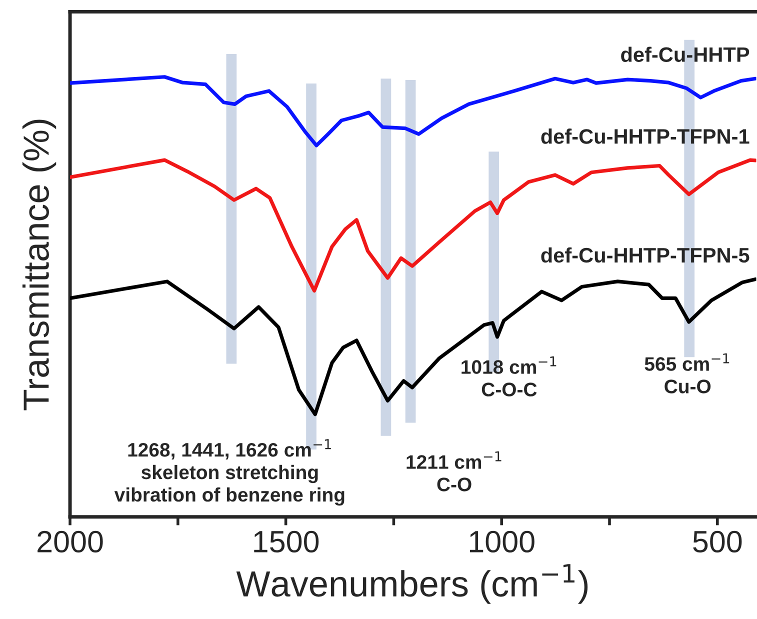 The width and height of the screenshot is (757, 619). Describe the element at coordinates (412, 584) in the screenshot. I see `x-axis-title: Wavenumbers (cm$^{−1}$)` at that location.